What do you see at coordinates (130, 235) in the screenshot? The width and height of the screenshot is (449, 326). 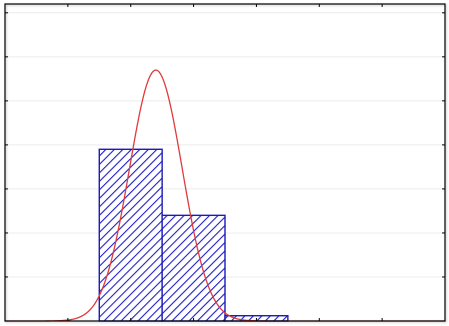 I see `histogram-bar` at bounding box center [130, 235].